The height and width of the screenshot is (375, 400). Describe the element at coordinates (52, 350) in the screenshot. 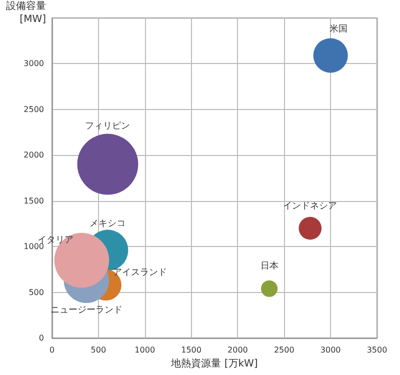

I see `x-tick-label: 0` at that location.